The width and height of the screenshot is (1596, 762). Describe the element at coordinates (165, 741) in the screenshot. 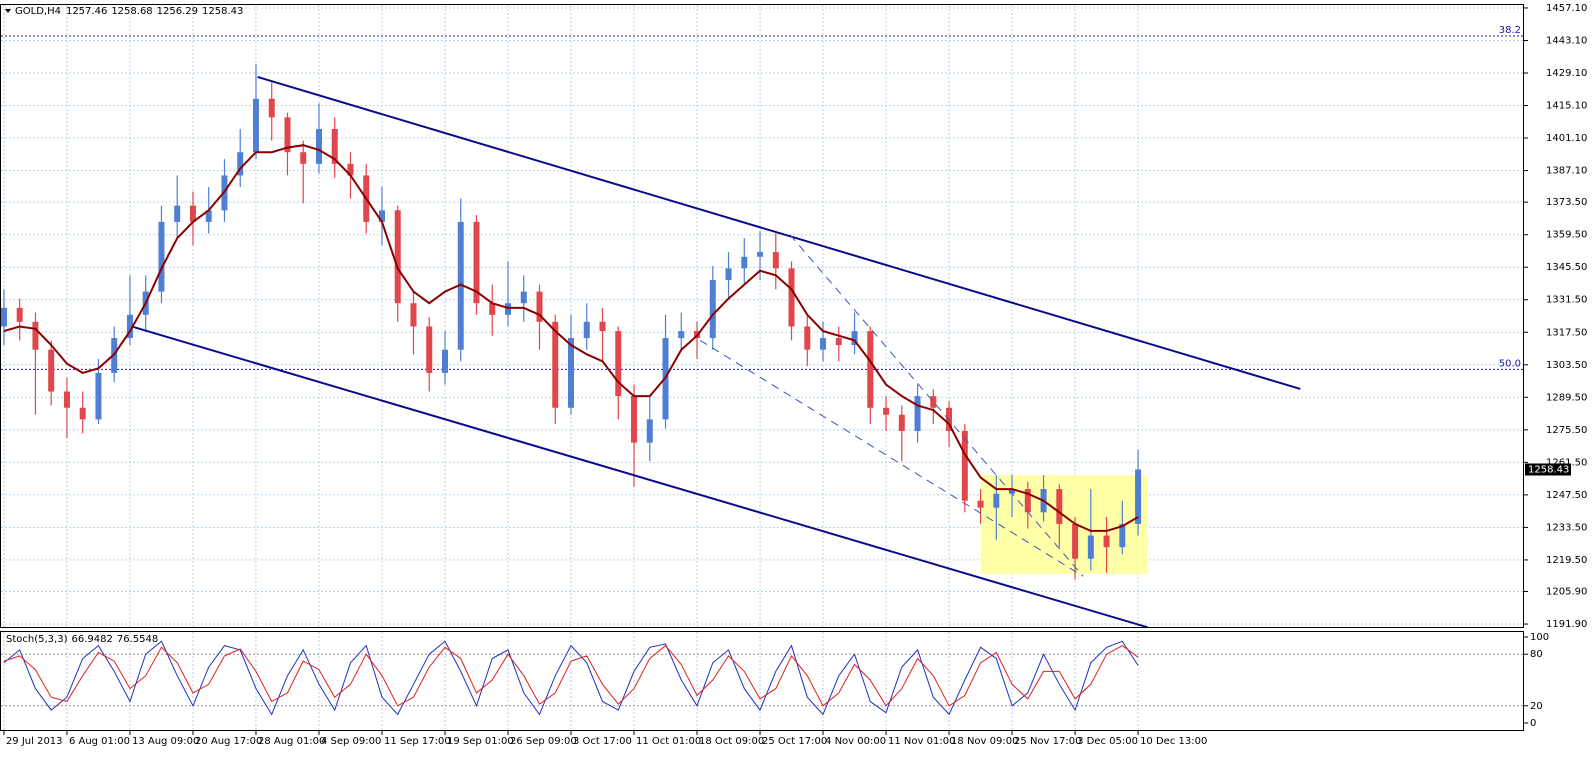

I see `x-tick-label: 13 Aug 09:00` at that location.